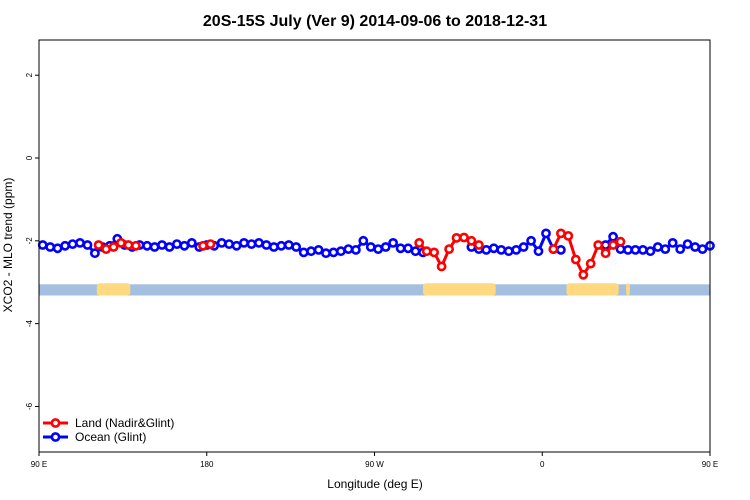  I want to click on series-layer, so click(376, 254).